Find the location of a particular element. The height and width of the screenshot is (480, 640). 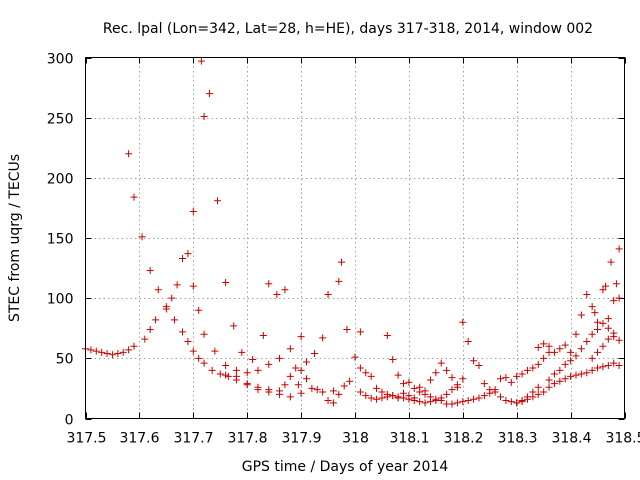

x-tick-label: 317.9 is located at coordinates (301, 439).